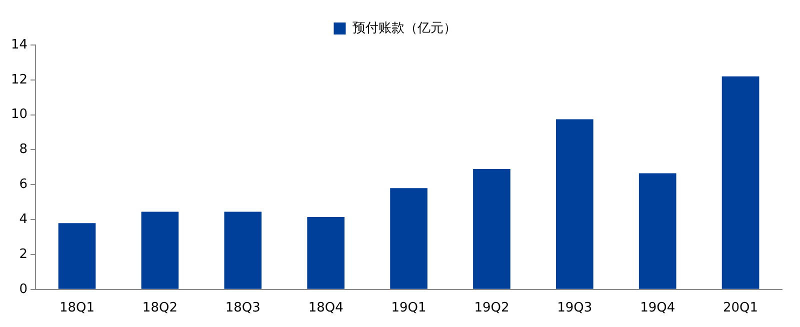 The height and width of the screenshot is (327, 800). Describe the element at coordinates (408, 308) in the screenshot. I see `x-tick-label: 19Q1` at that location.